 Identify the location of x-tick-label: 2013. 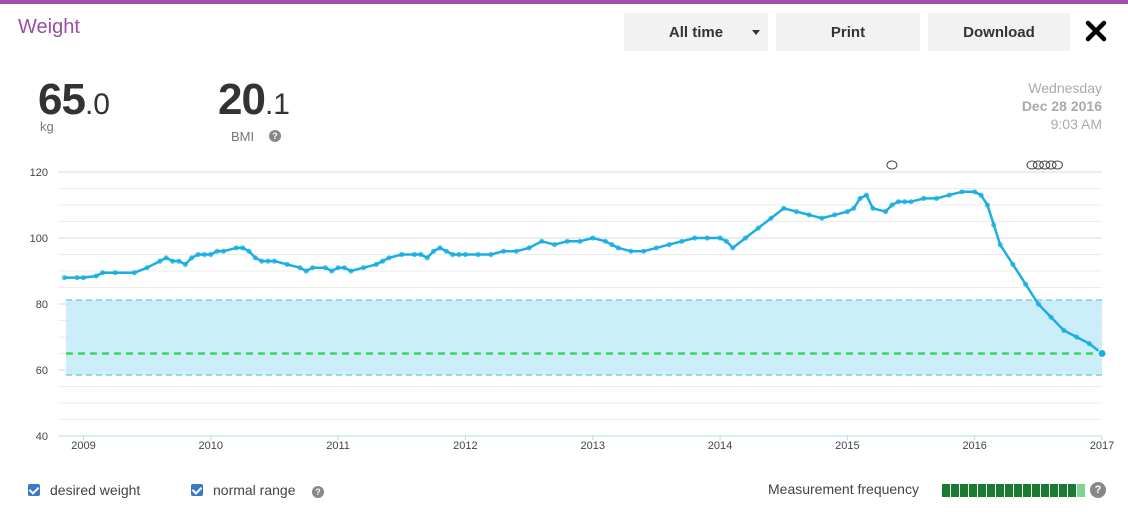
(592, 446).